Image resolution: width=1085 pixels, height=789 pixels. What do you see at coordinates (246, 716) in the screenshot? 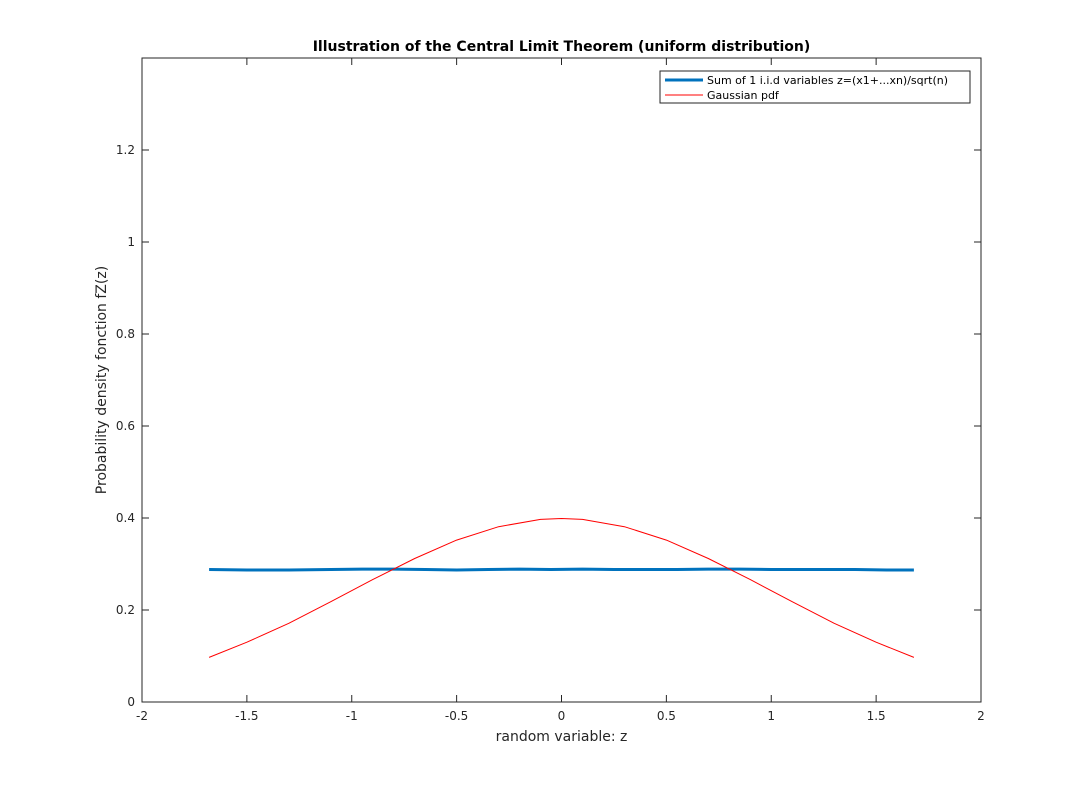
I see `x-tick-label: -1.5` at bounding box center [246, 716].